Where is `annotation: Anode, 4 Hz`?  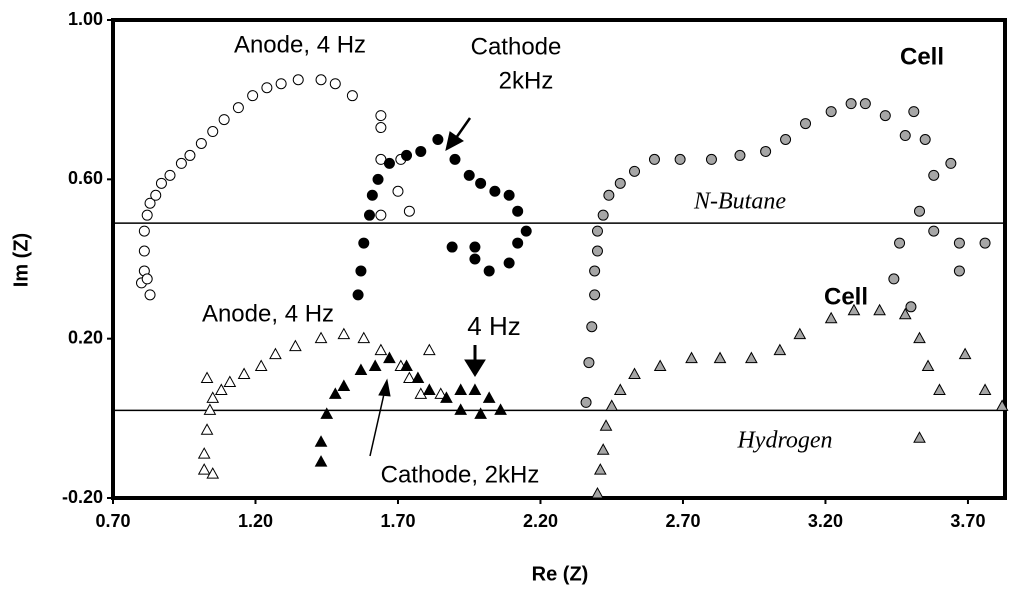
annotation: Anode, 4 Hz is located at coordinates (300, 44).